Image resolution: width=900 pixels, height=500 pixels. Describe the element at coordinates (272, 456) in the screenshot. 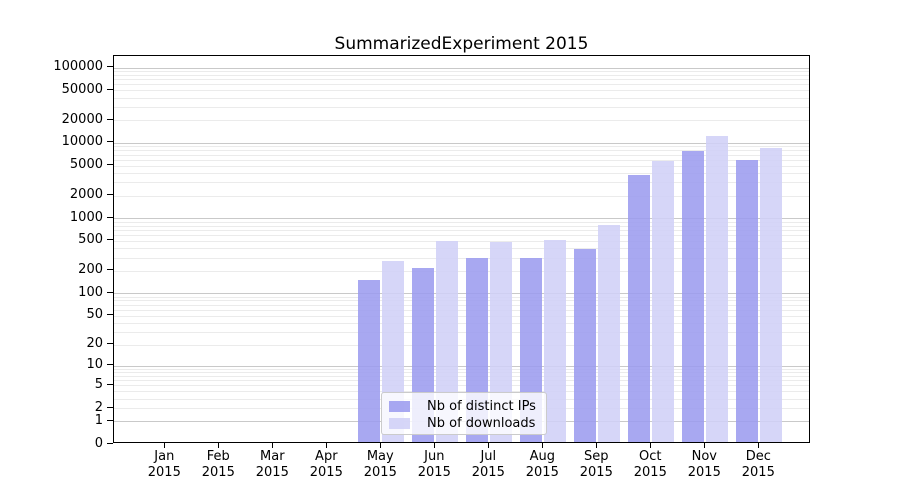

I see `x-tick-month: Mar` at that location.